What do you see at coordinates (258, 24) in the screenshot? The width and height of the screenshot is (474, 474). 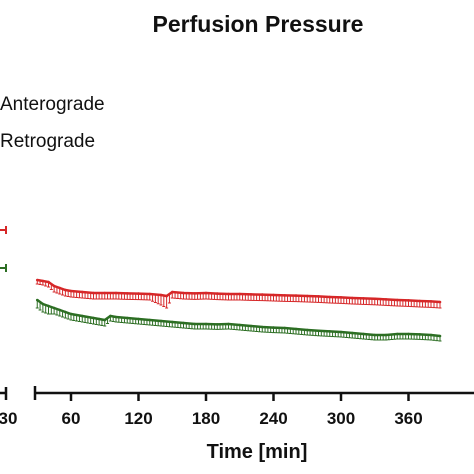 I see `chart-title: Perfusion Pressure` at bounding box center [258, 24].